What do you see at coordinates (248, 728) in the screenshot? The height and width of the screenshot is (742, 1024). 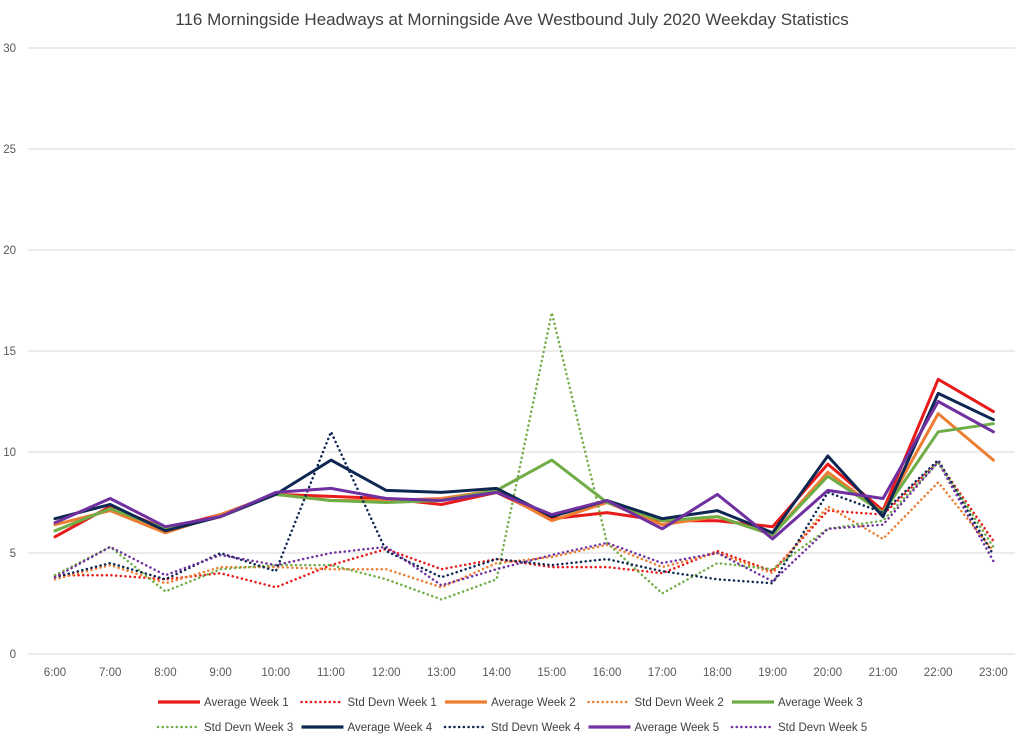 I see `legend-label: Std Devn Week 3` at bounding box center [248, 728].